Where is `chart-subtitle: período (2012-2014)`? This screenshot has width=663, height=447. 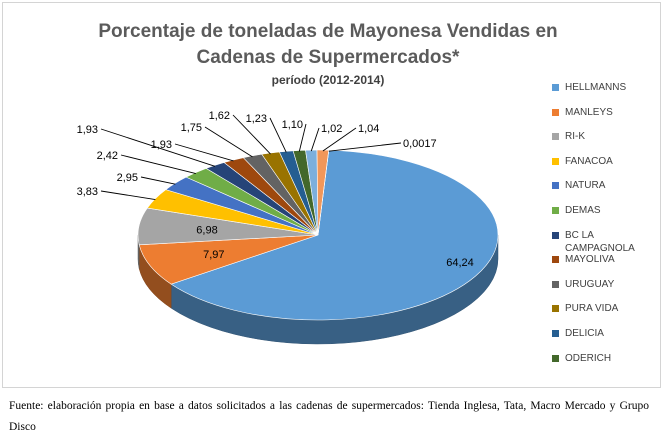
chart-subtitle: período (2012-2014) is located at coordinates (328, 80).